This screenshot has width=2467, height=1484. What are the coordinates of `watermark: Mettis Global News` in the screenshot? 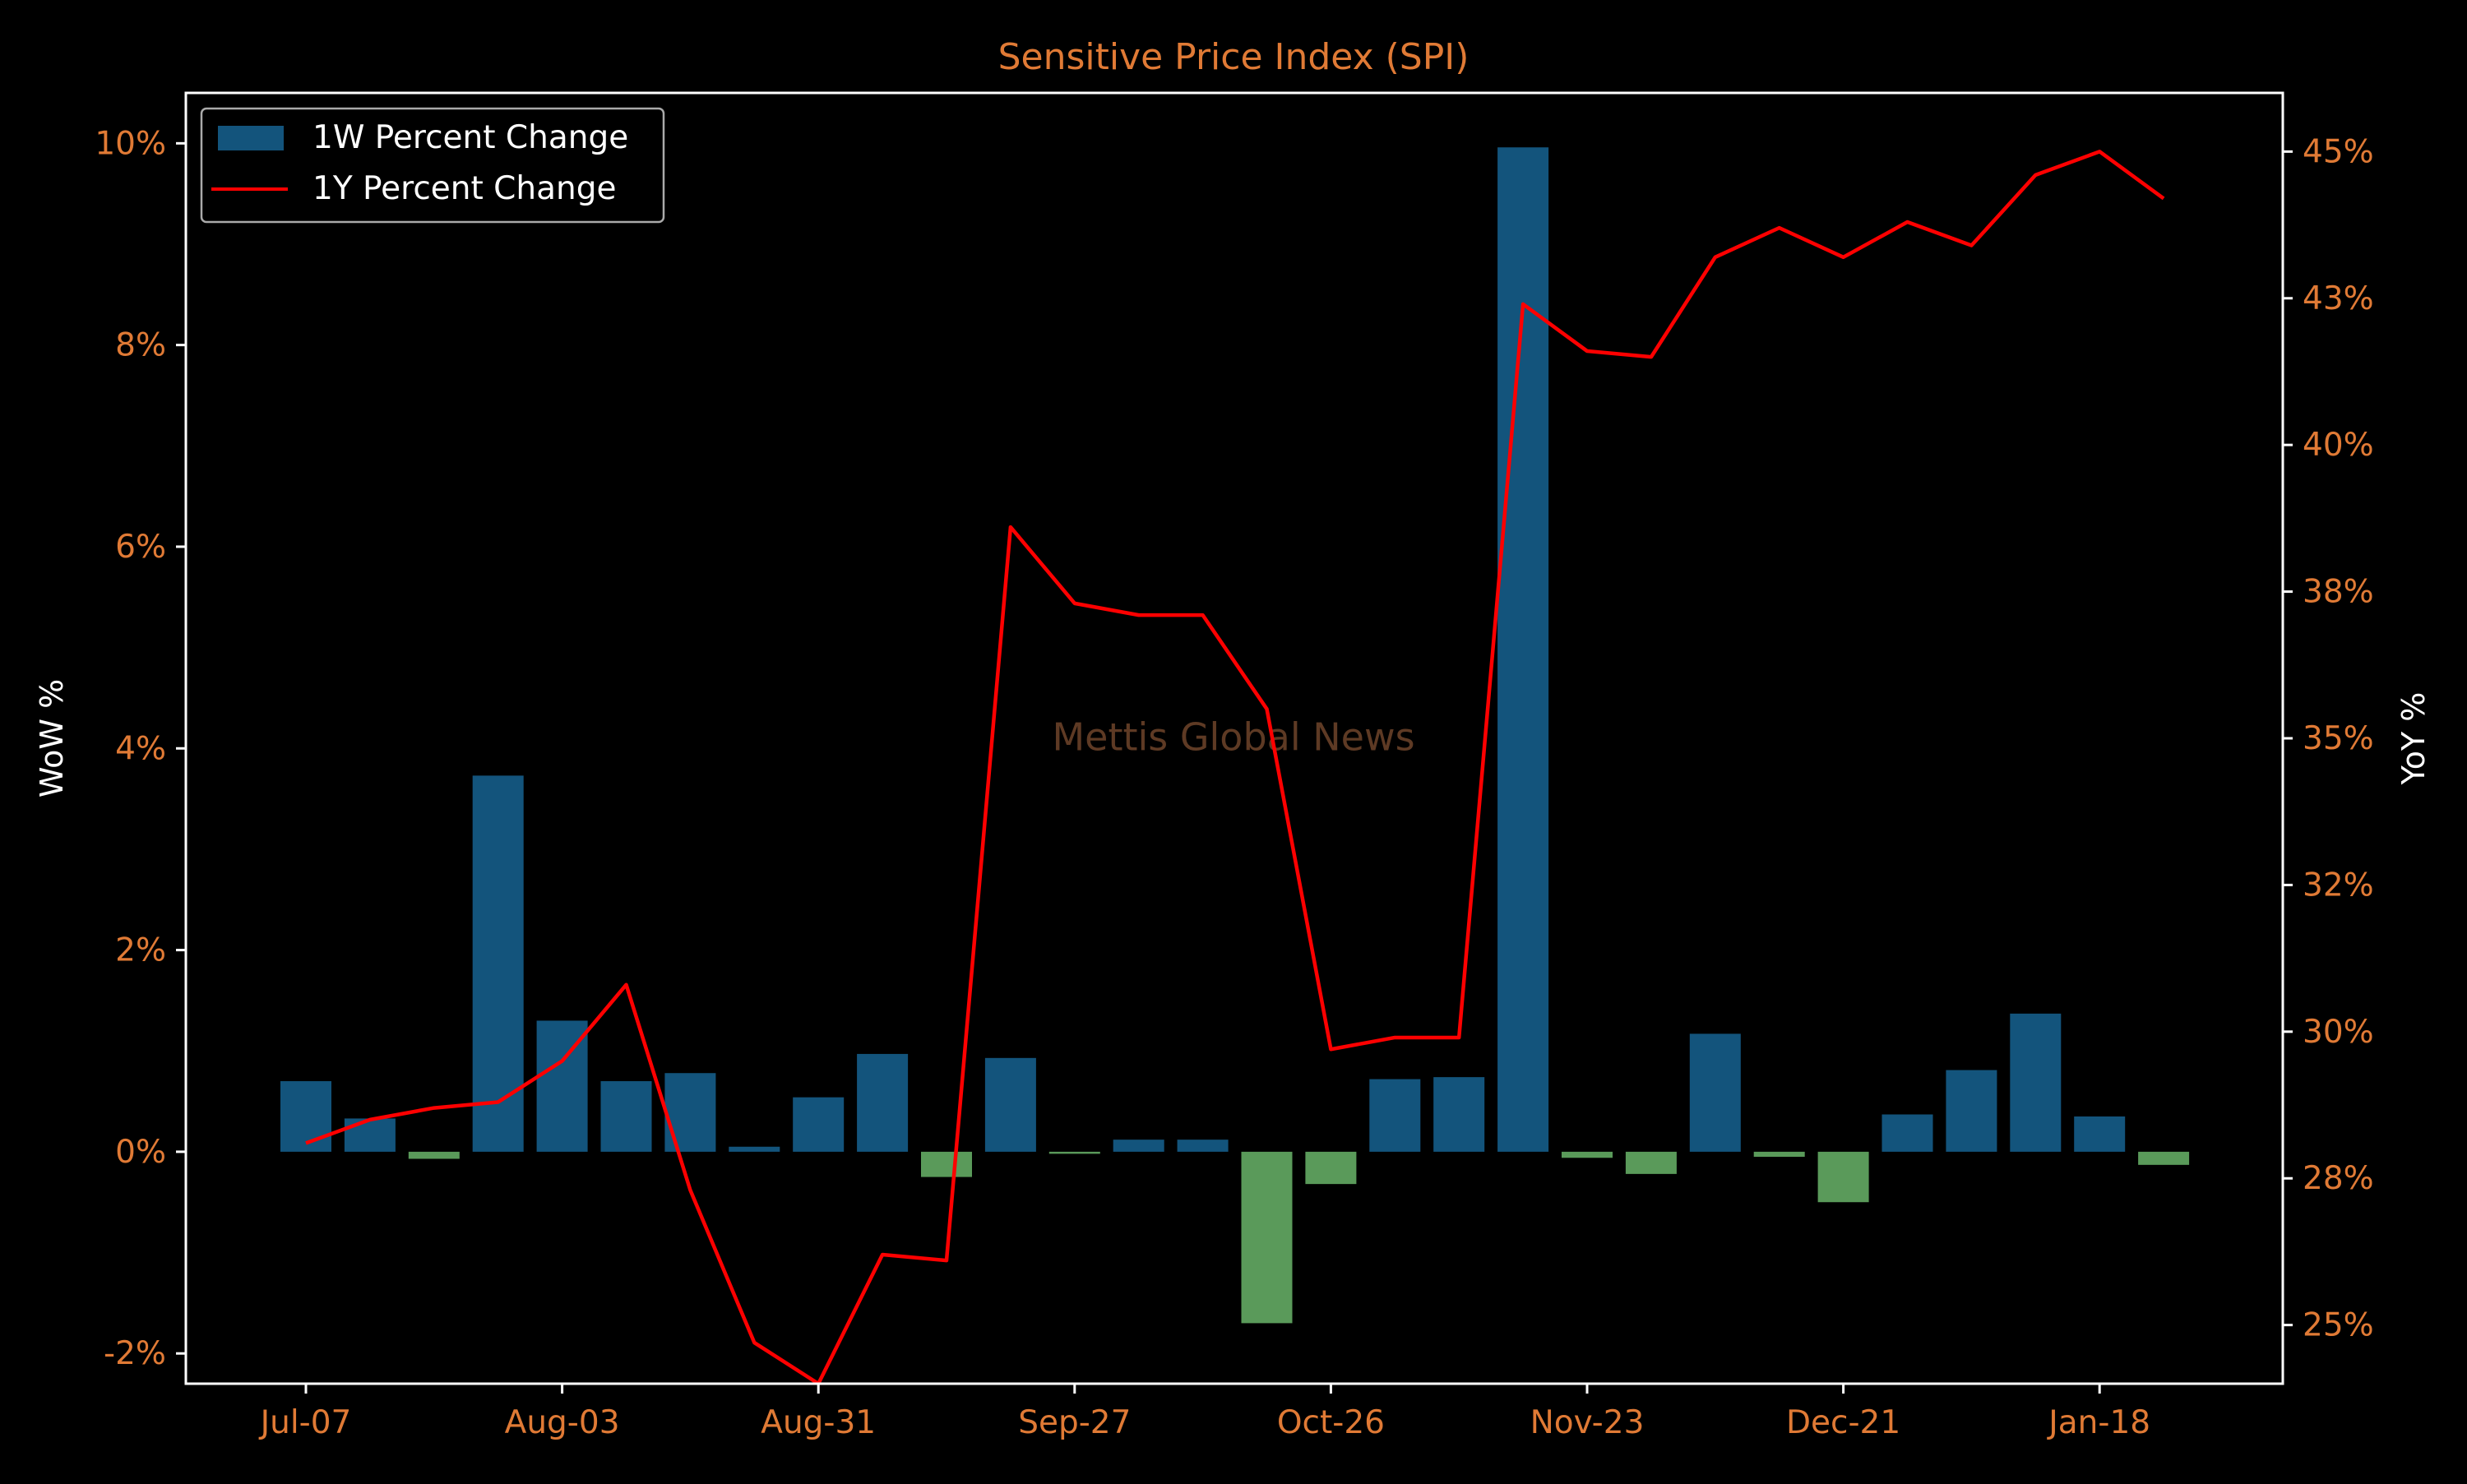 It's located at (1233, 738).